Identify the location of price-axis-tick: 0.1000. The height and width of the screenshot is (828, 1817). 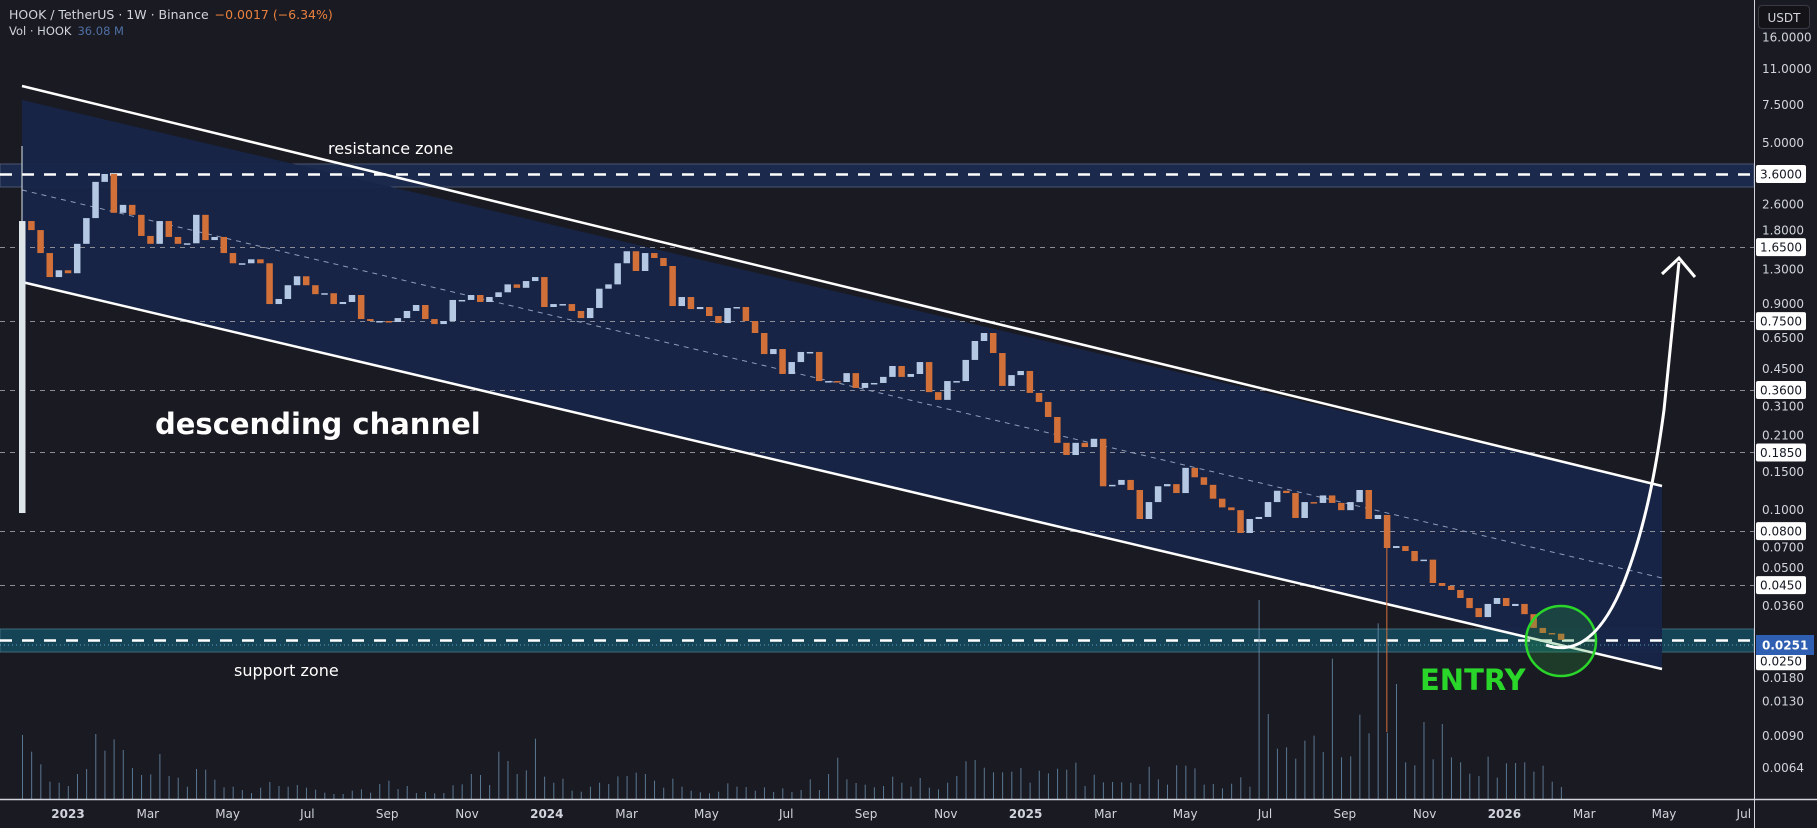
(1783, 510).